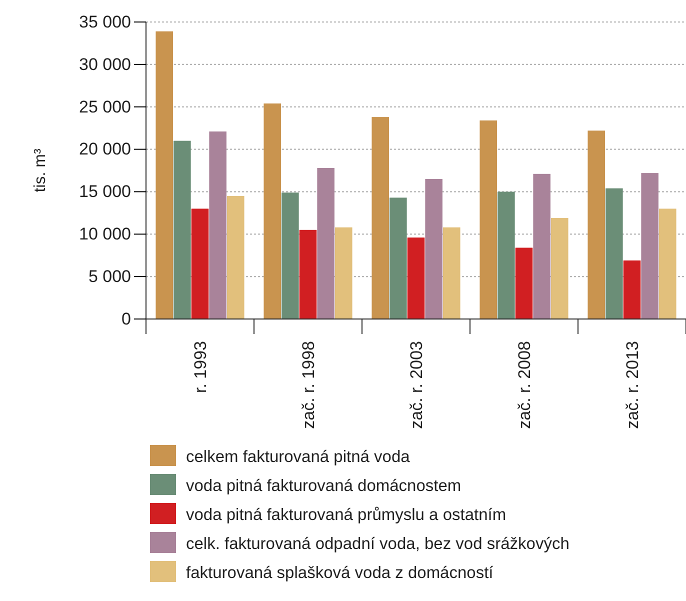 Image resolution: width=686 pixels, height=601 pixels. I want to click on y-tick-label: 15 000, so click(105, 192).